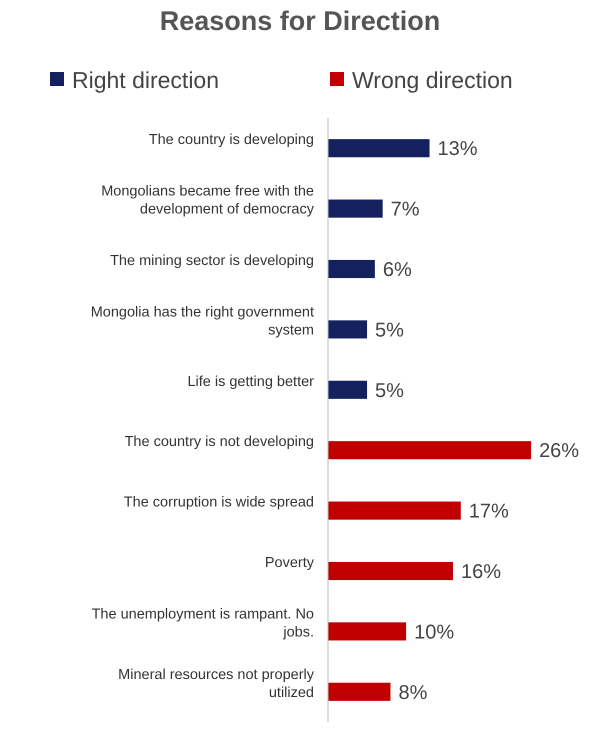 This screenshot has height=729, width=600. Describe the element at coordinates (434, 632) in the screenshot. I see `data-label: 10%` at that location.